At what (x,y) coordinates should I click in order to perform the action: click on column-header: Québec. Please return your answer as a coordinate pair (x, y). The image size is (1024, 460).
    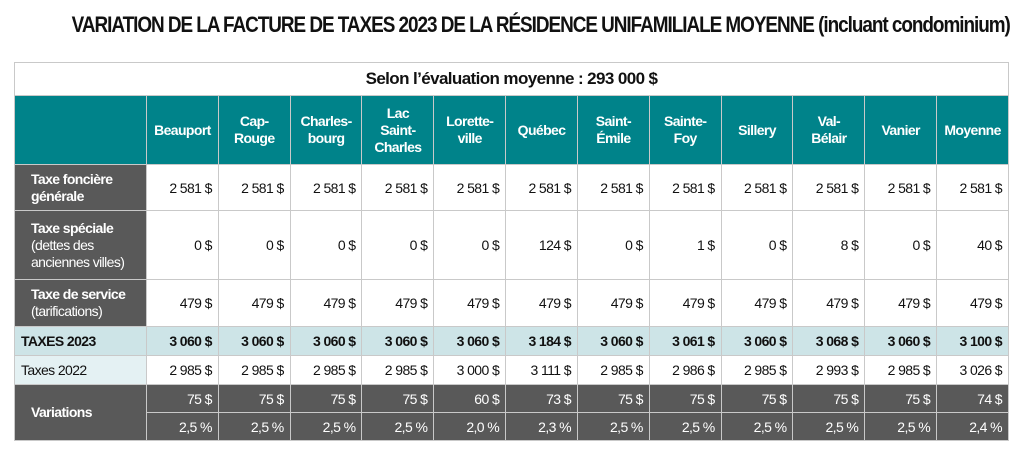
    Looking at the image, I should click on (541, 130).